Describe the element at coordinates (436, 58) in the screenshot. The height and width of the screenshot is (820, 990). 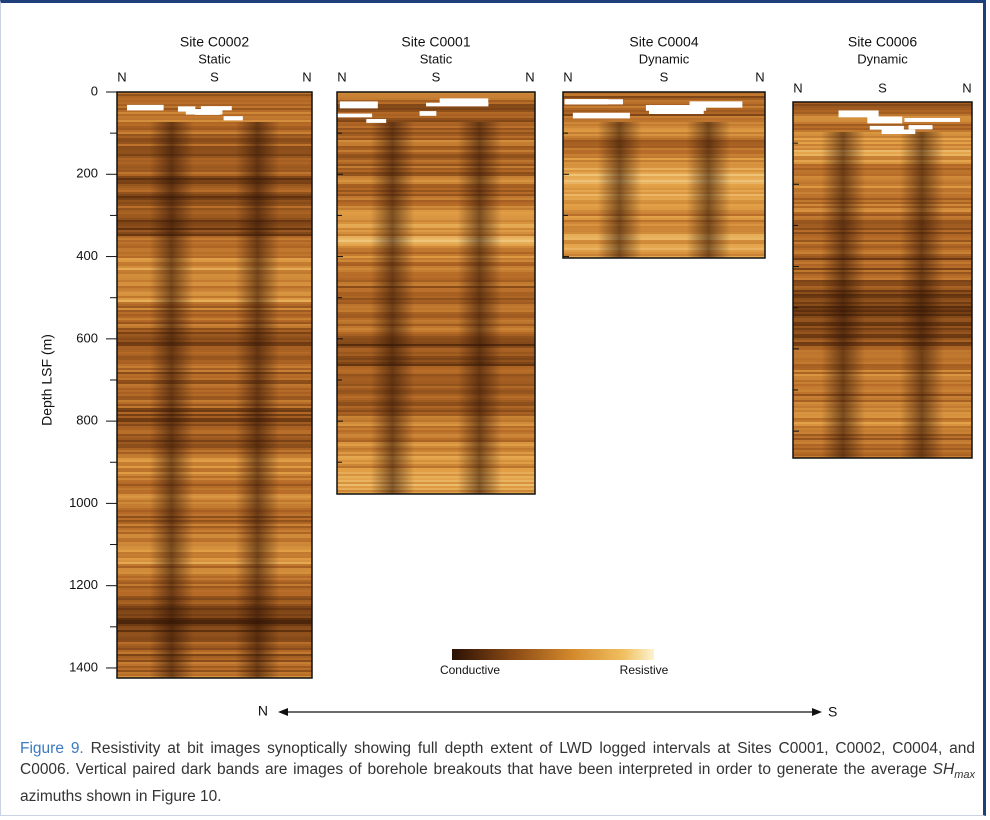
I see `logging-mode: Static` at that location.